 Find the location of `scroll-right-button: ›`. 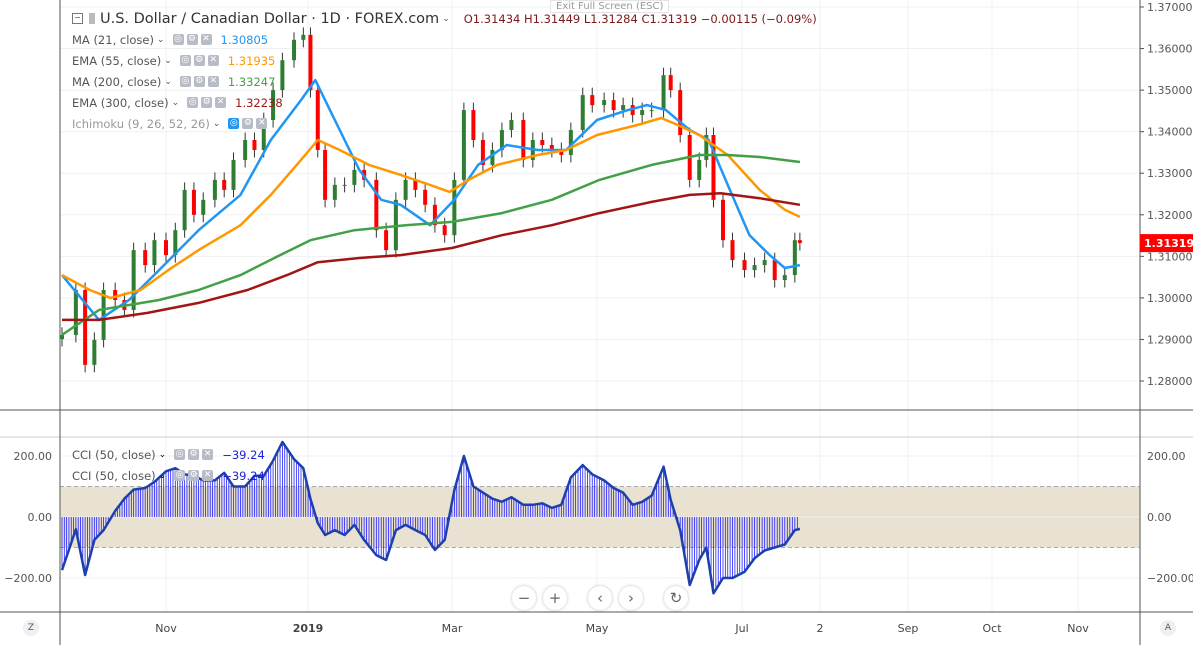

scroll-right-button: › is located at coordinates (631, 598).